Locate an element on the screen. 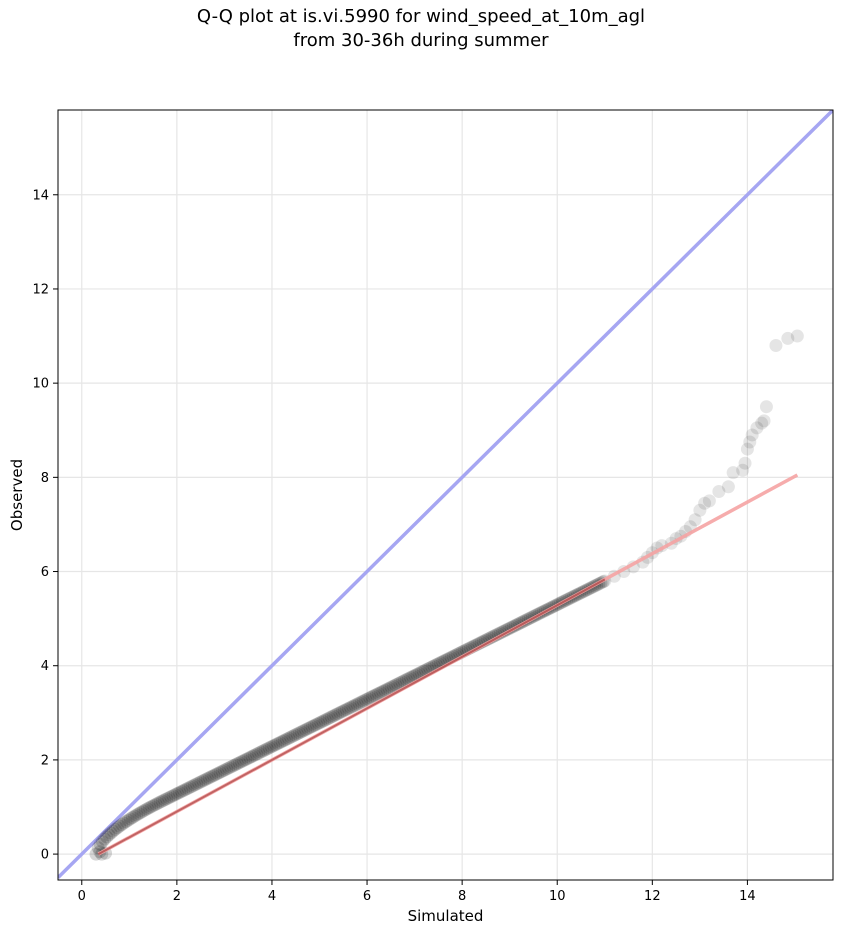  x-tick-label: 8 is located at coordinates (462, 896).